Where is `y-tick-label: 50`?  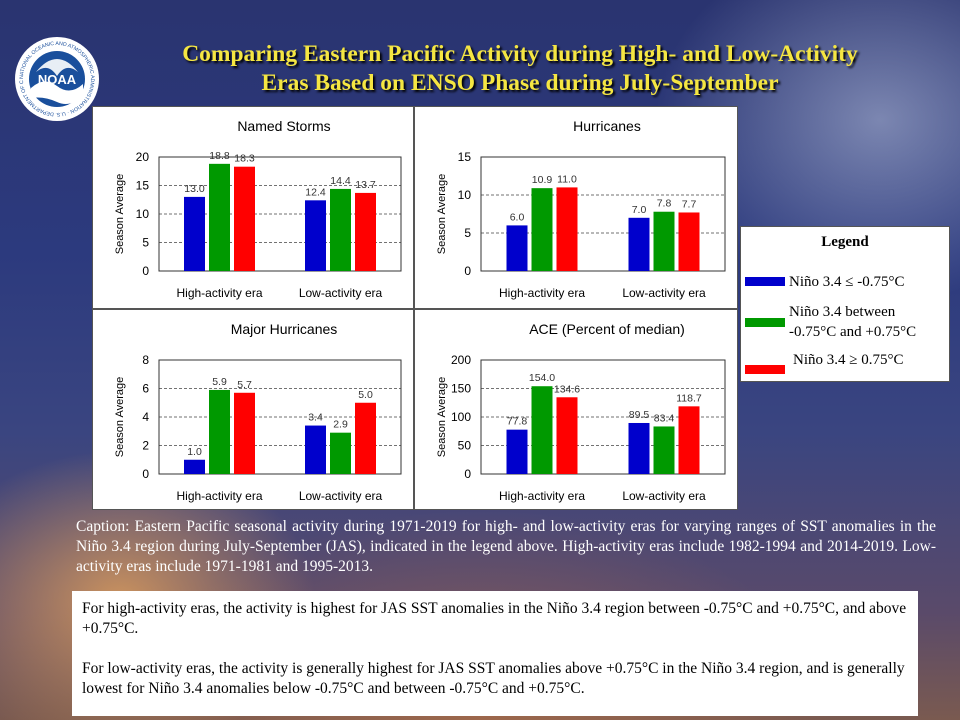
y-tick-label: 50 is located at coordinates (465, 446).